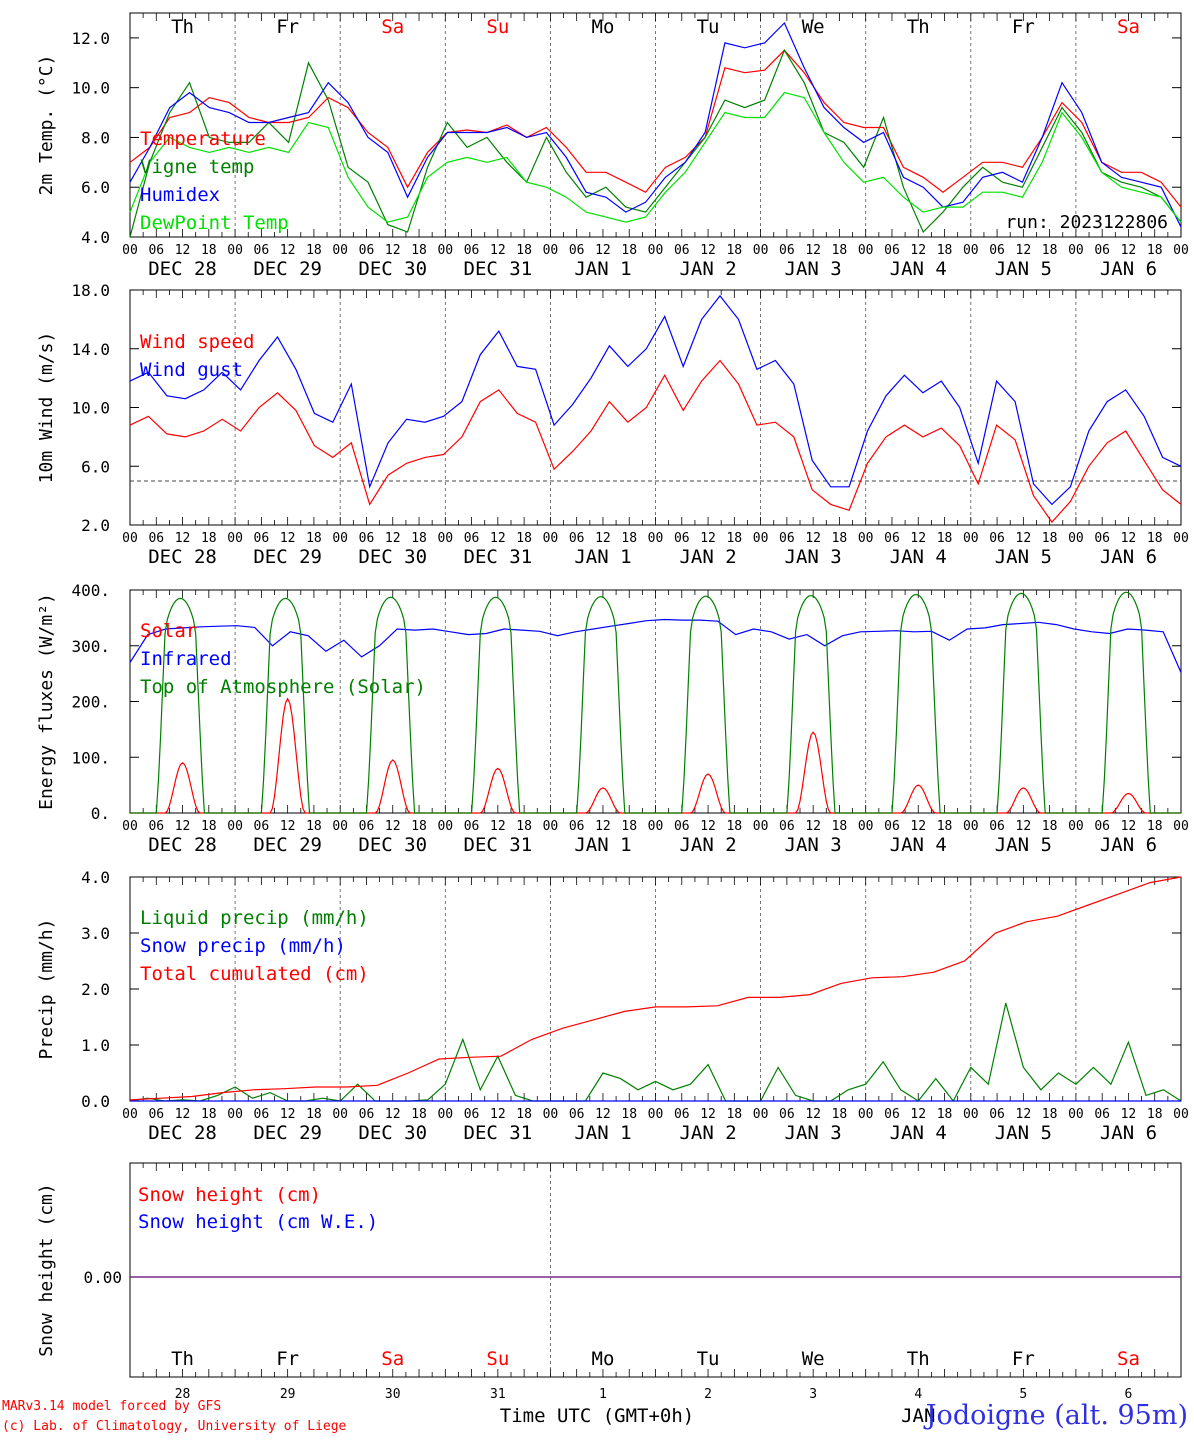 The height and width of the screenshot is (1440, 1194). Describe the element at coordinates (90, 290) in the screenshot. I see `y-tick-label: 18.0` at that location.